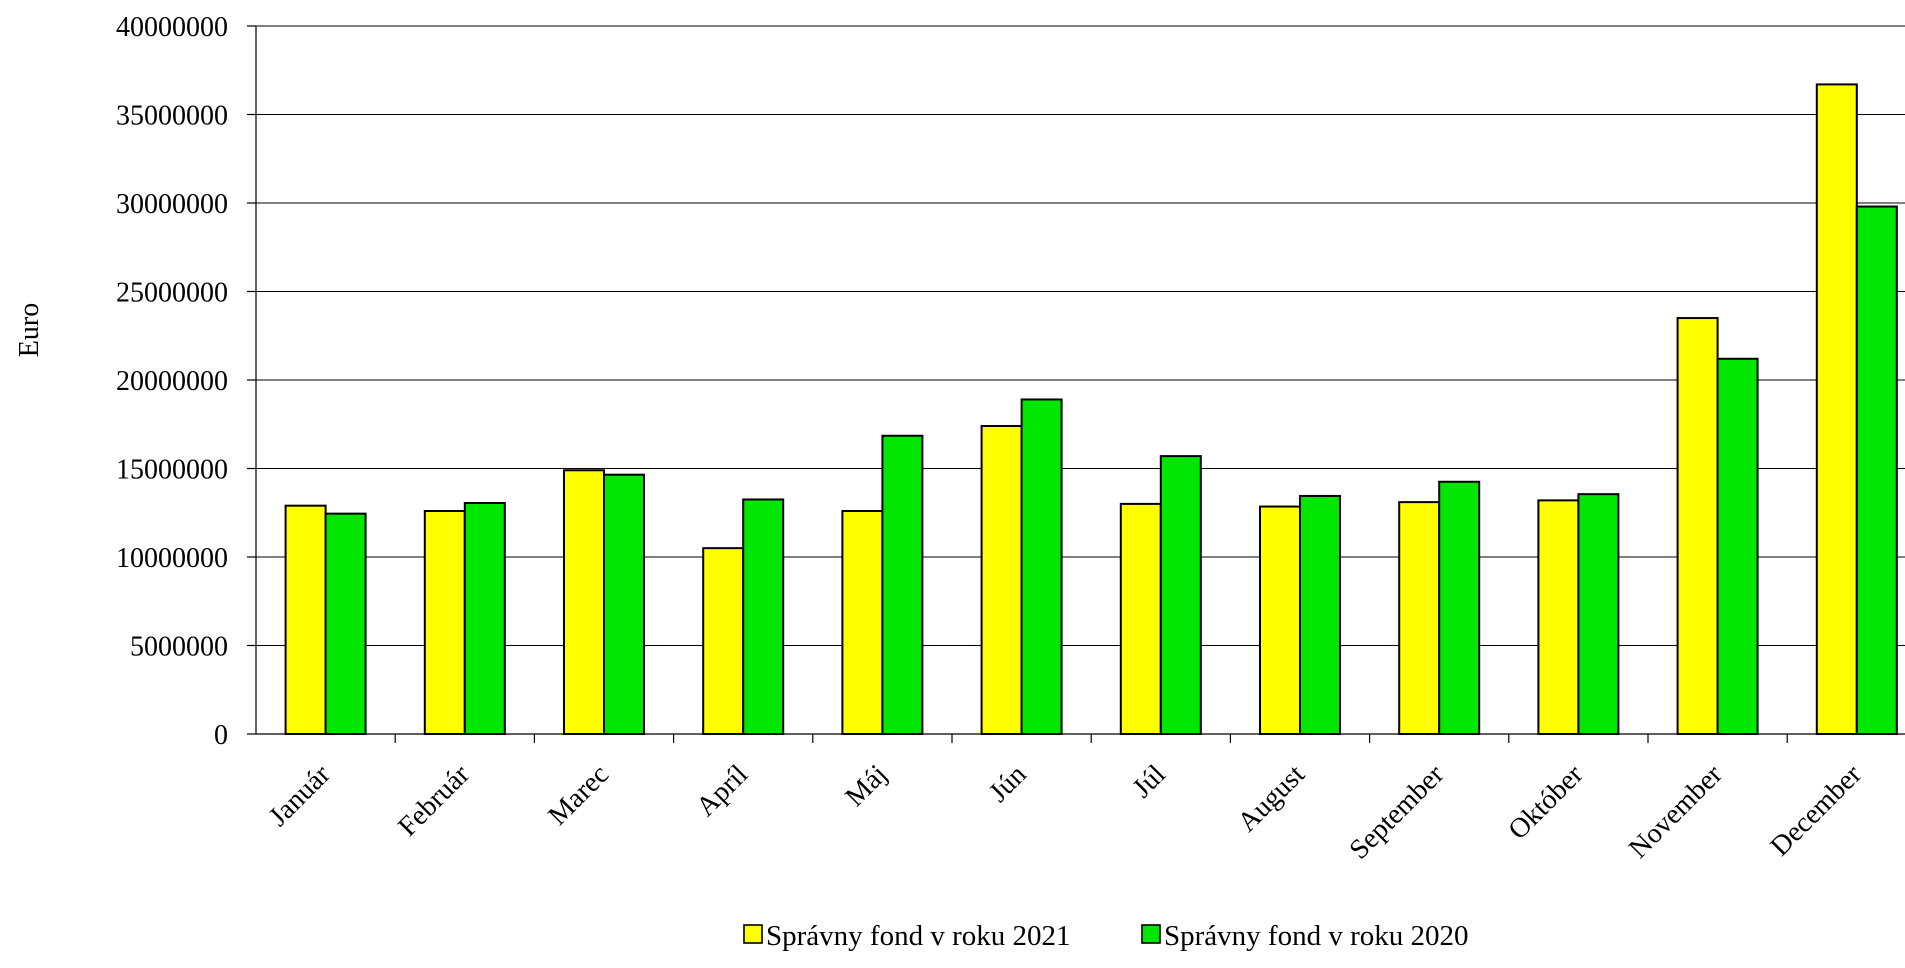  I want to click on y-tick-label: 10000000, so click(172, 558).